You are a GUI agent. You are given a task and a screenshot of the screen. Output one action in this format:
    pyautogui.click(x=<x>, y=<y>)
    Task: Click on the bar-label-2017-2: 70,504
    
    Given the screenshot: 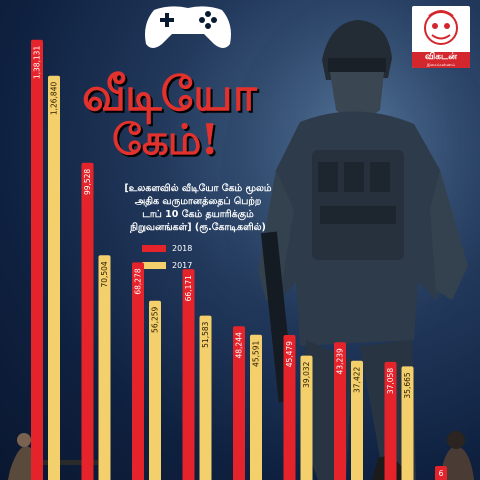 What is the action you would take?
    pyautogui.click(x=104, y=274)
    